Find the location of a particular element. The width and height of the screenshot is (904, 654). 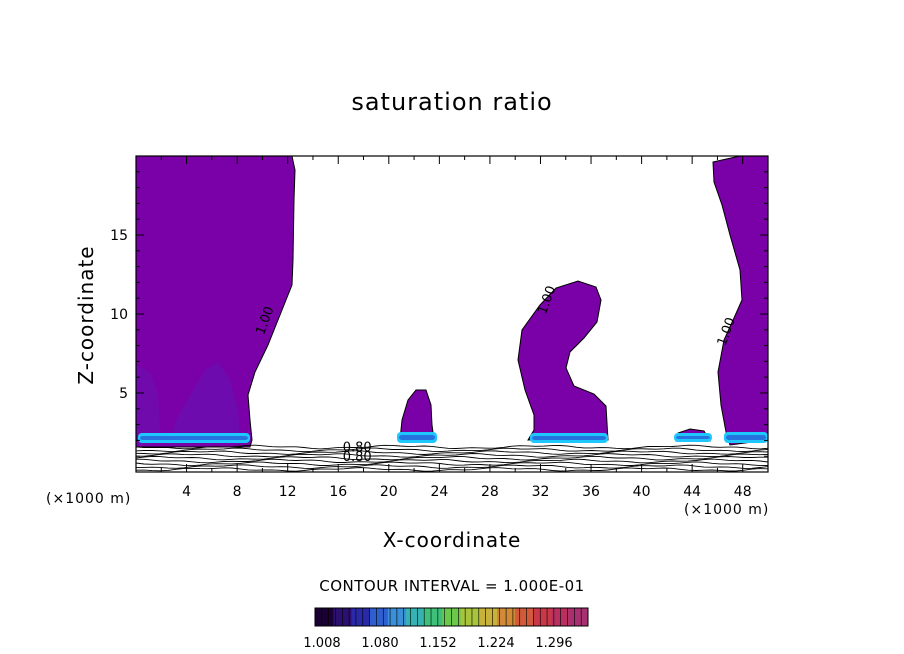

x-axis-unit-left: (×1000 m) is located at coordinates (89, 499).